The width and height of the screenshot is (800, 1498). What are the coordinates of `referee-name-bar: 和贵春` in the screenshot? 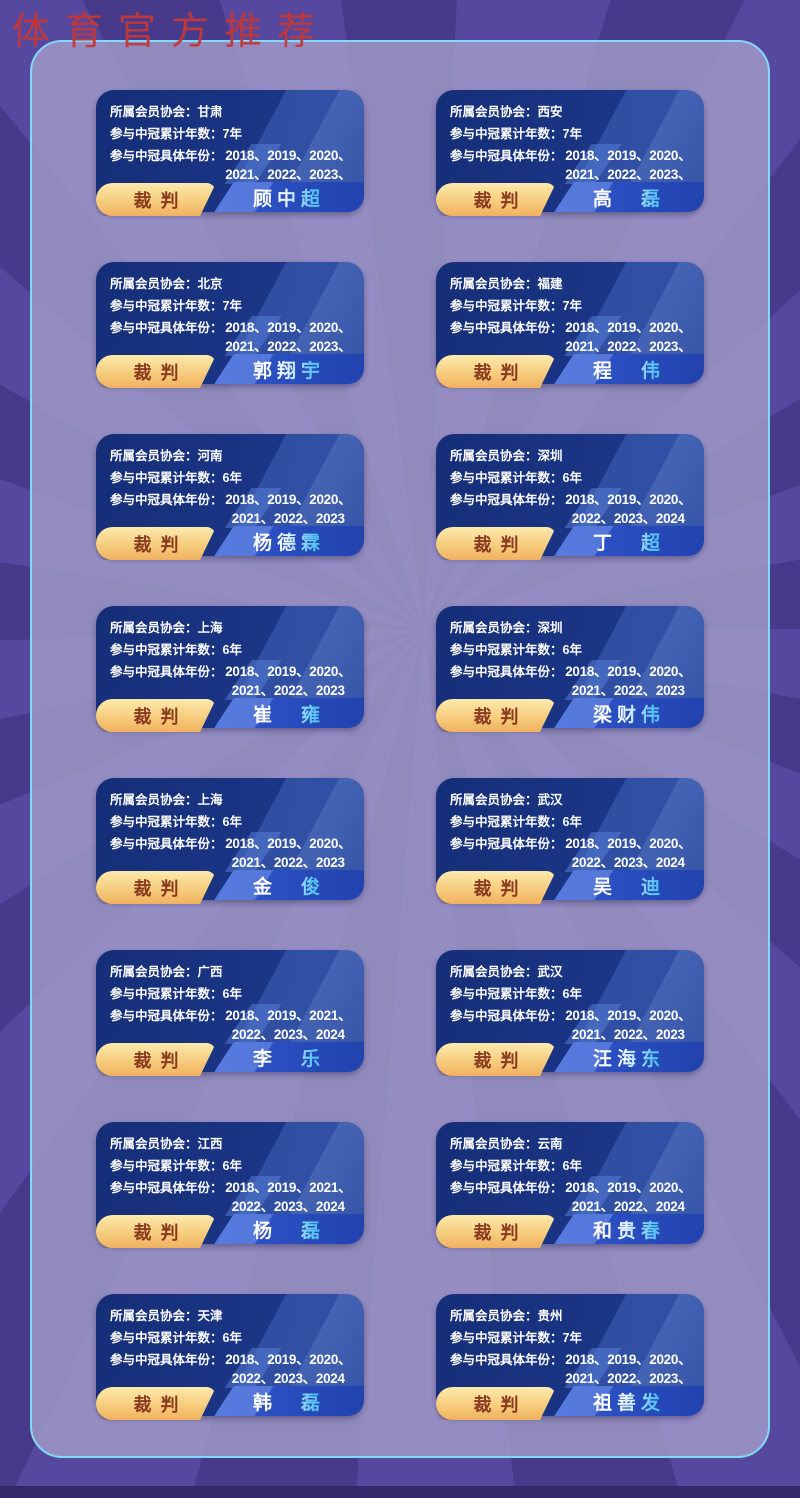 It's located at (628, 1229).